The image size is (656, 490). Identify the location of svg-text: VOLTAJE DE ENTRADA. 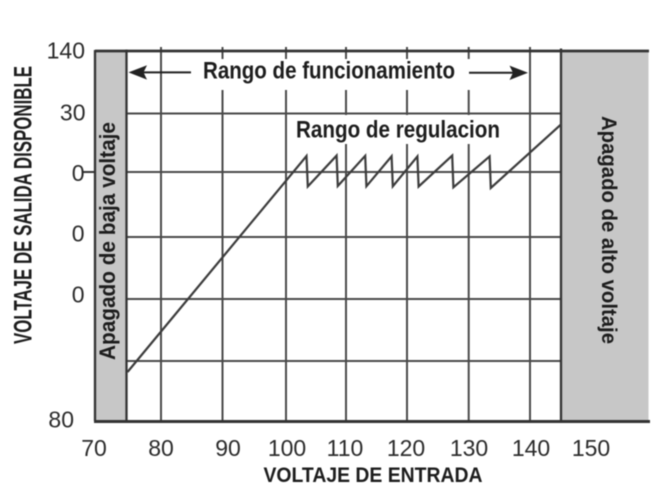
(373, 475).